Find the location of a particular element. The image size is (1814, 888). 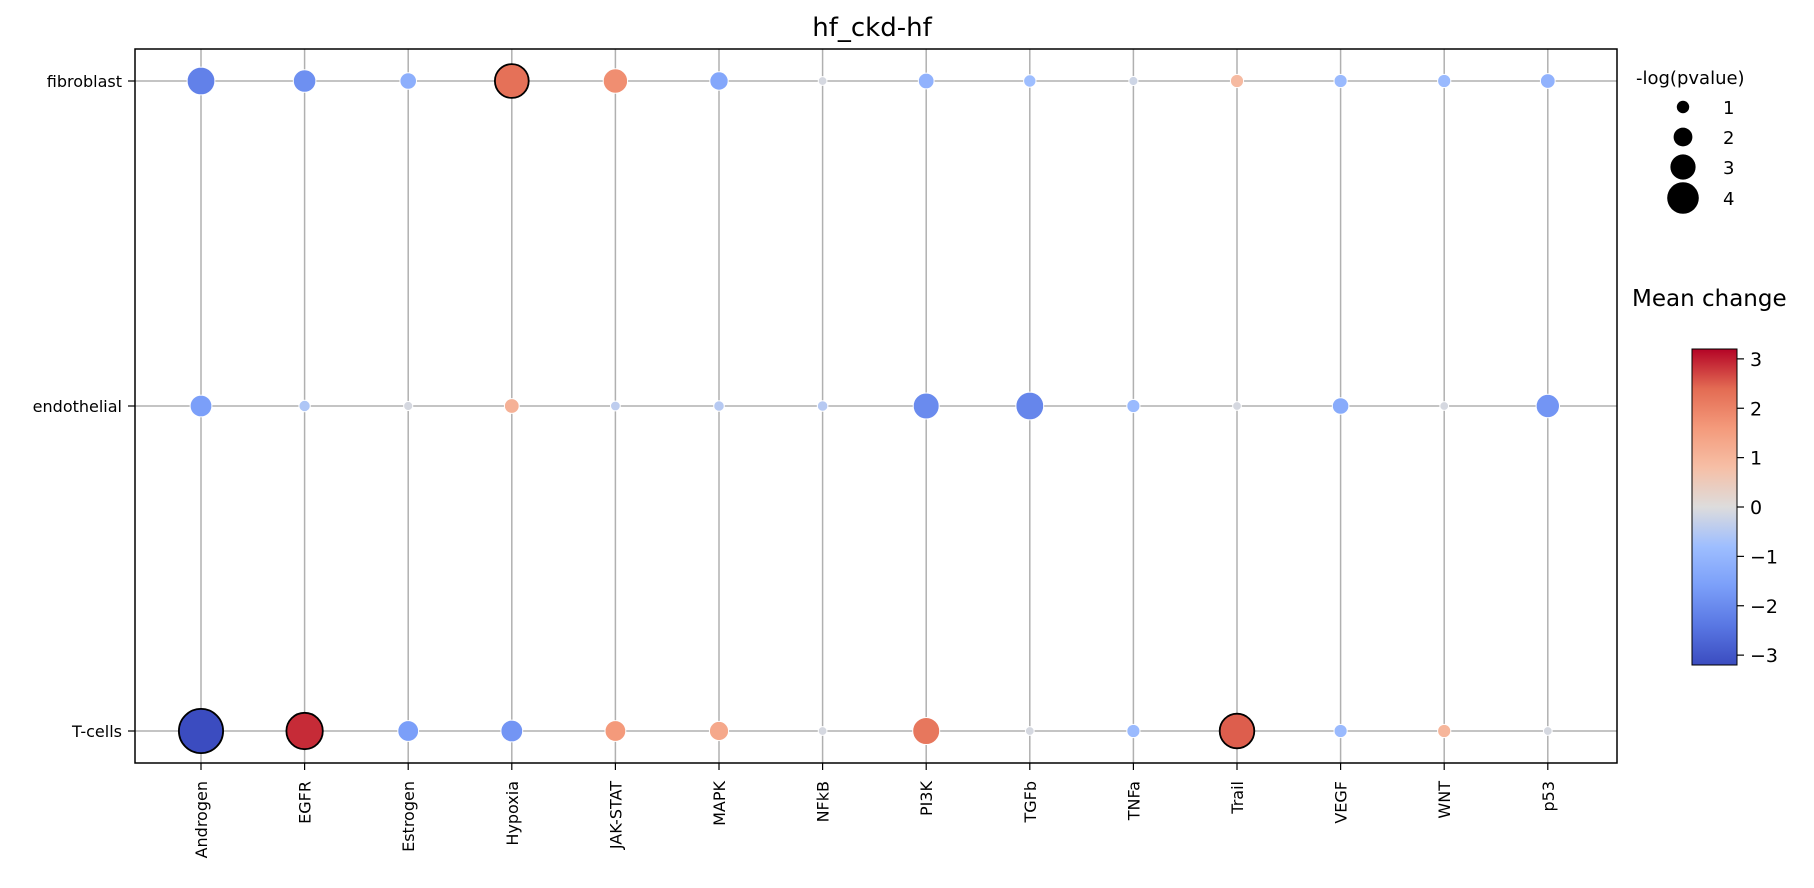

colorbar-tick-label: 1 is located at coordinates (1756, 459).